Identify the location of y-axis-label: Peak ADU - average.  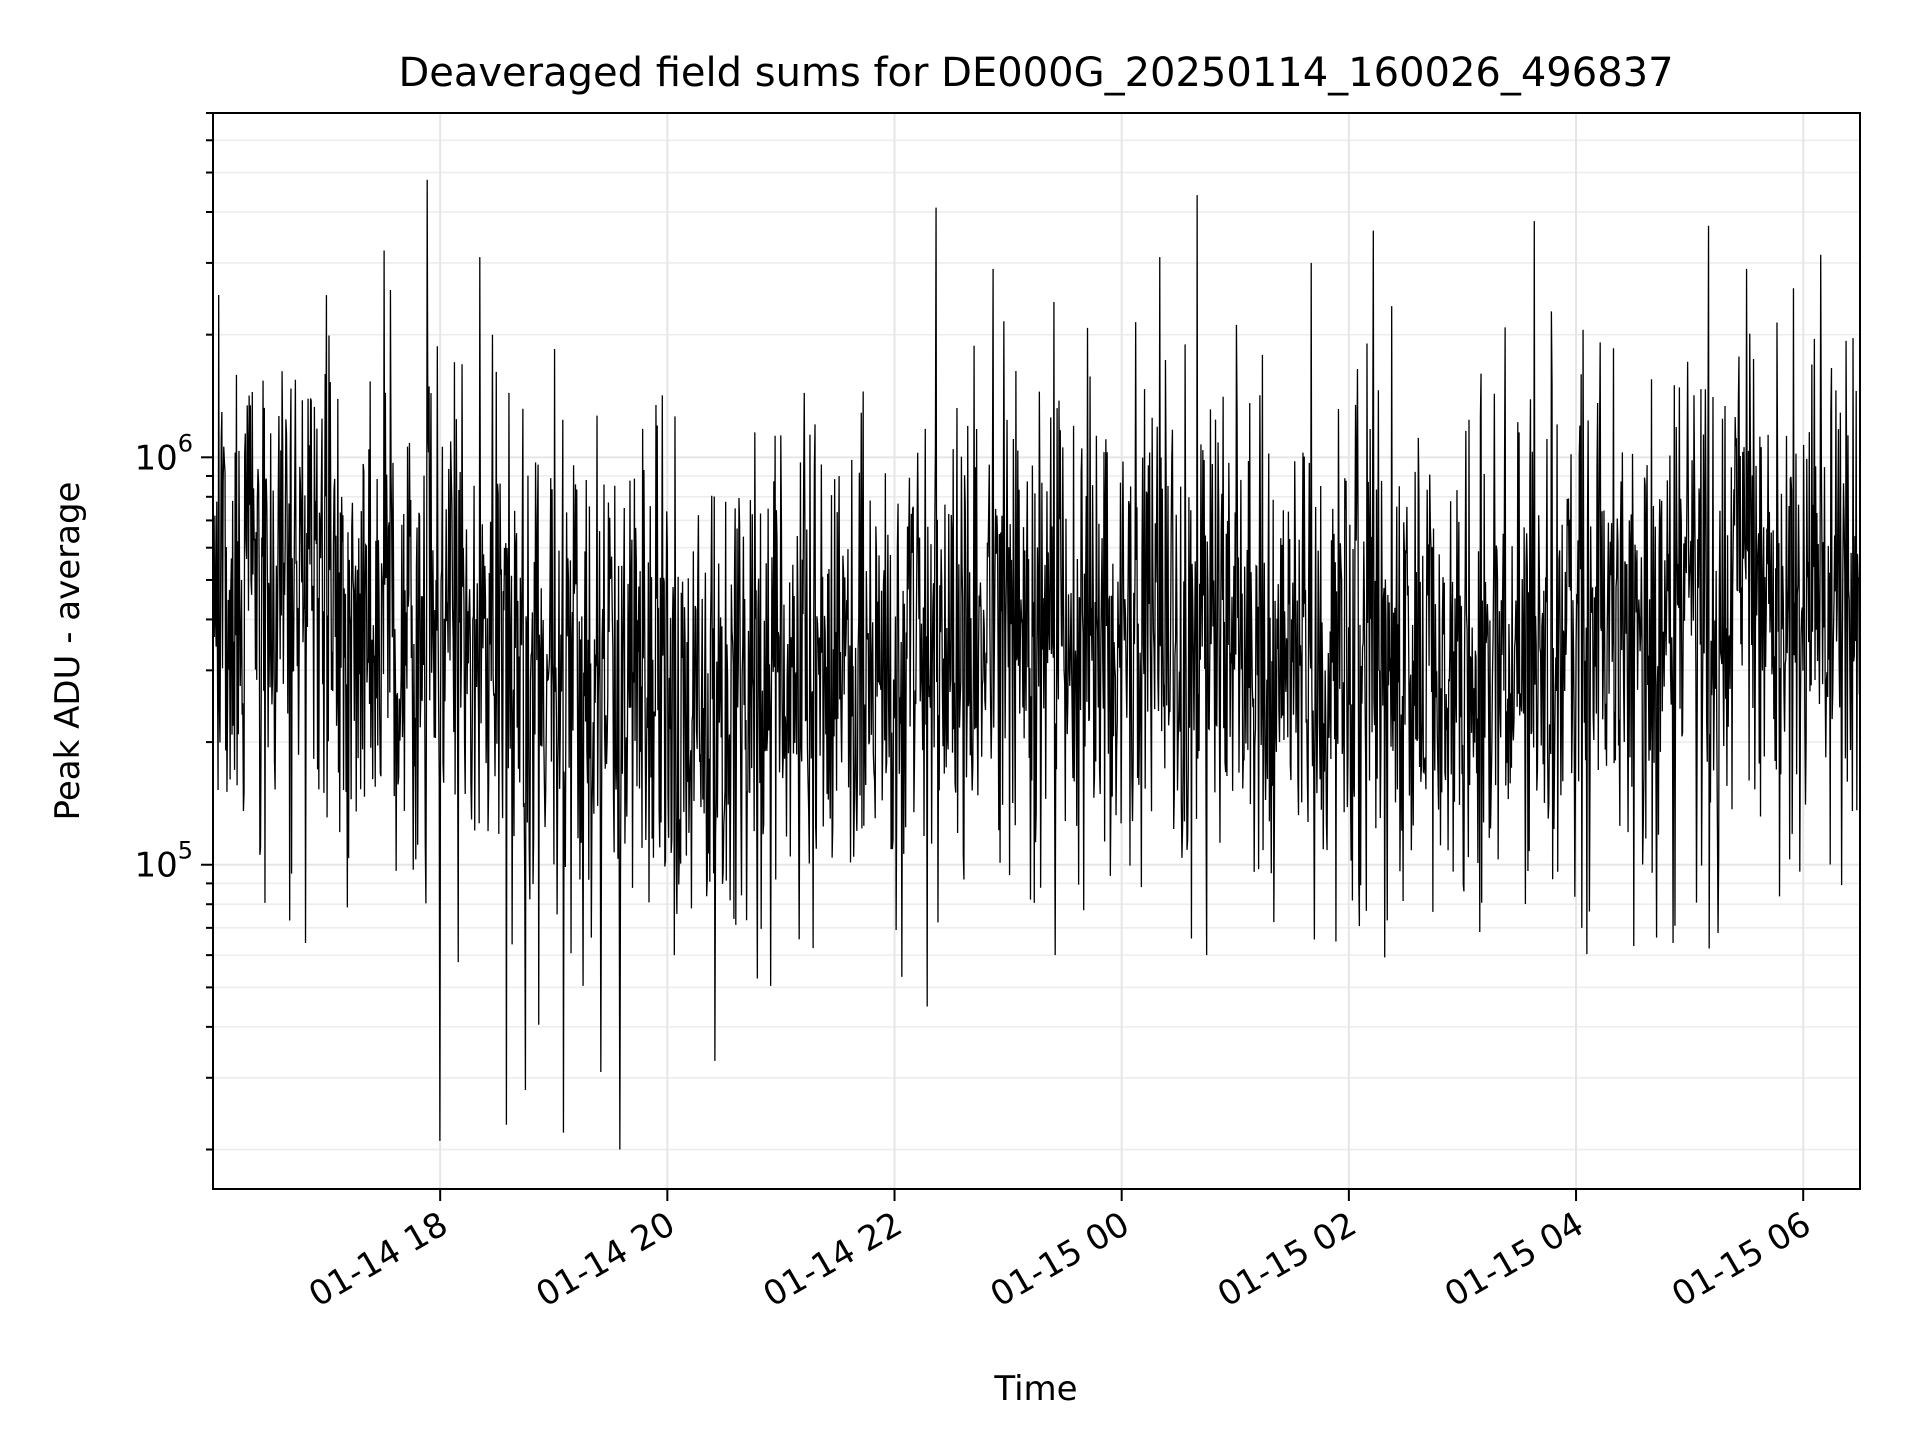
(68, 651).